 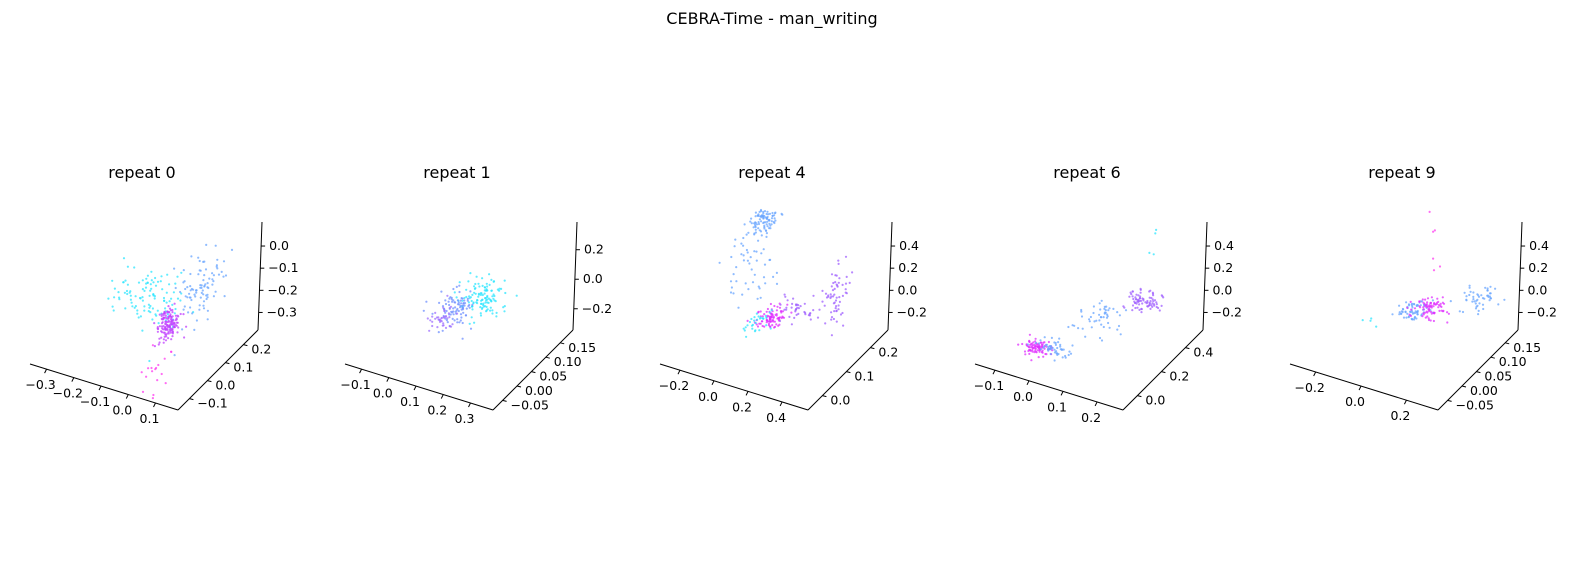 I want to click on x-tick-label: 0.2, so click(x=437, y=410).